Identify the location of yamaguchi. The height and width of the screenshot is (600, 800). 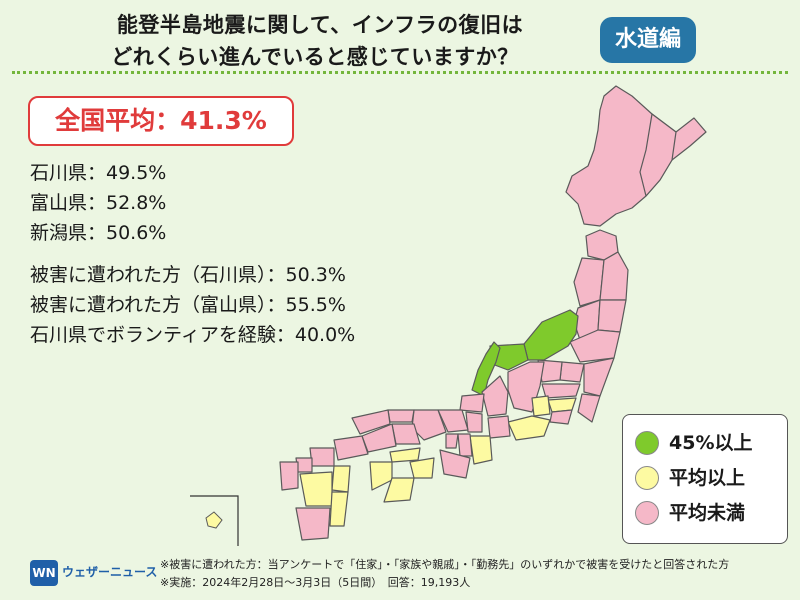
(351, 448).